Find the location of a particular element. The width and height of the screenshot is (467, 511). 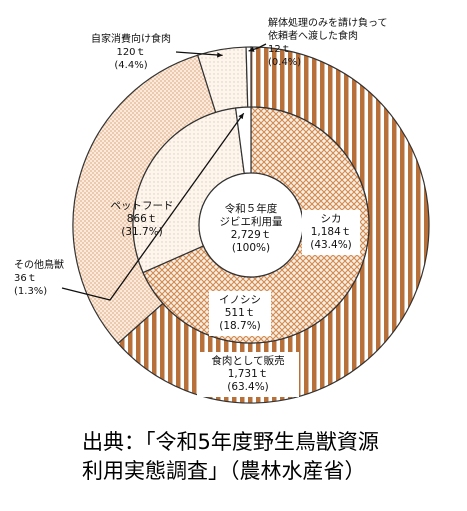

label-shika-line-1: 1,184ｔ is located at coordinates (331, 232).